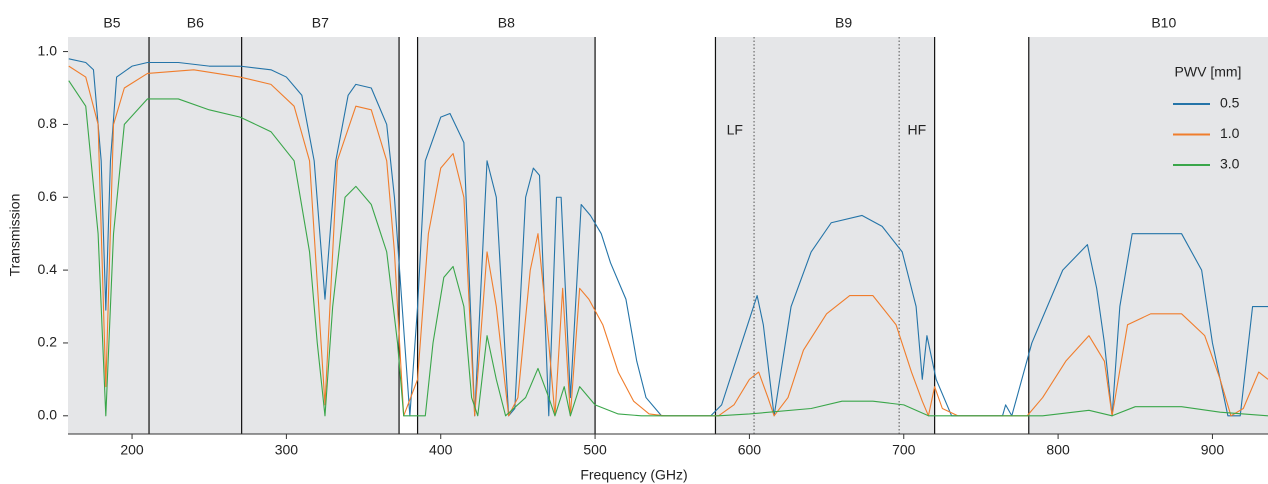 The width and height of the screenshot is (1268, 484). What do you see at coordinates (1058, 450) in the screenshot?
I see `x-tick-label: 800` at bounding box center [1058, 450].